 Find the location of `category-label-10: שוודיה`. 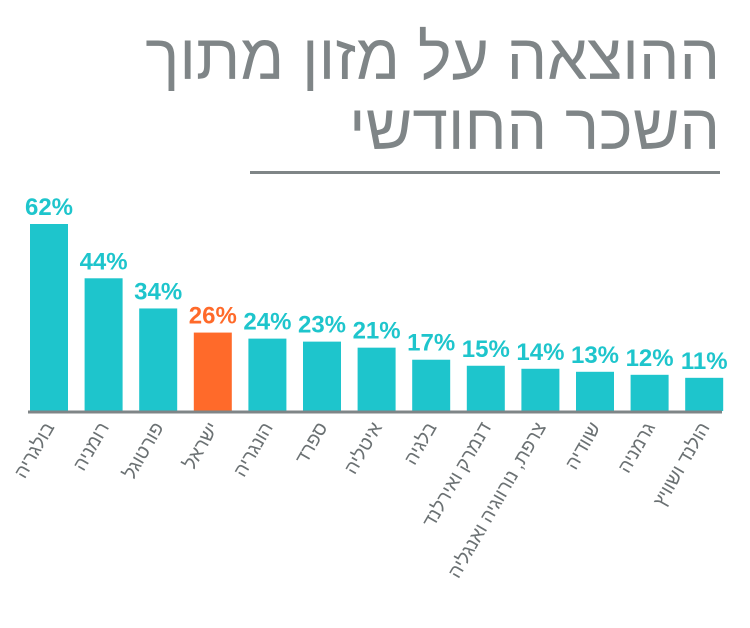

category-label-10: שוודיה is located at coordinates (584, 446).